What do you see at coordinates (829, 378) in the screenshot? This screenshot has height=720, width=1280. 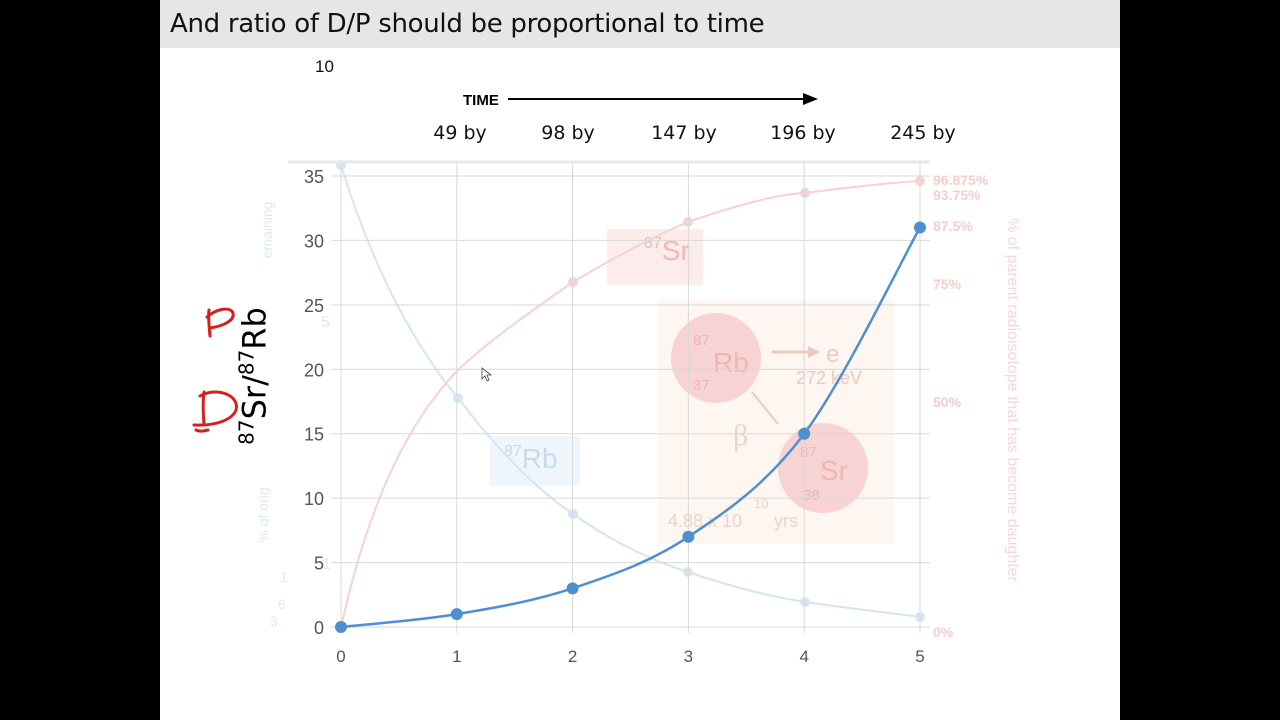 I see `energy-label: 272 keV` at bounding box center [829, 378].